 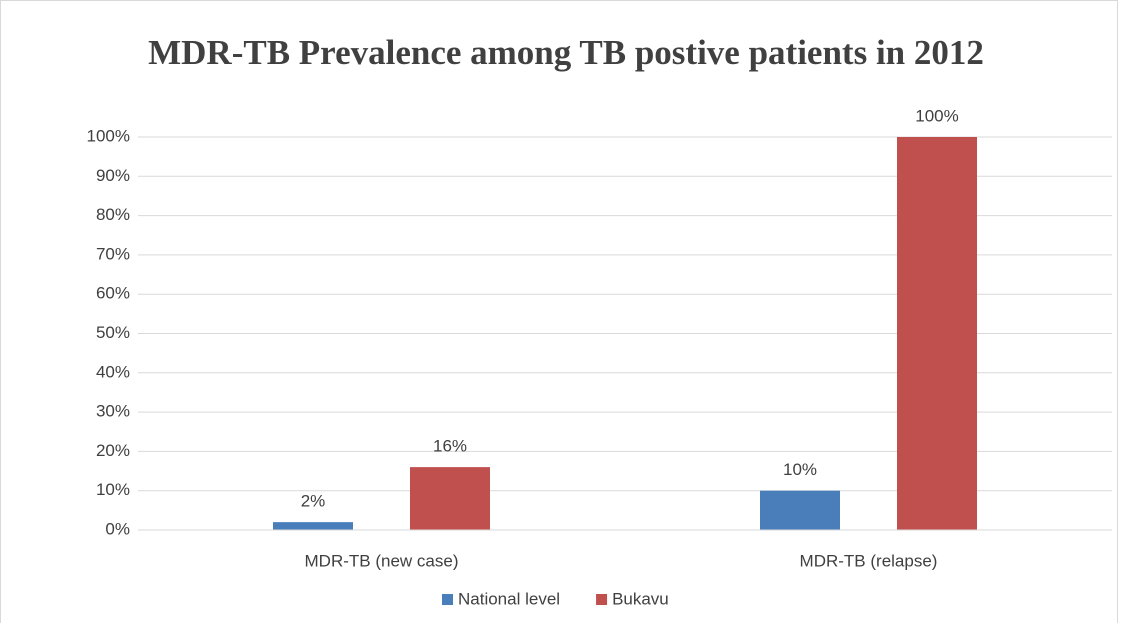 I want to click on data-label: 16%, so click(x=450, y=446).